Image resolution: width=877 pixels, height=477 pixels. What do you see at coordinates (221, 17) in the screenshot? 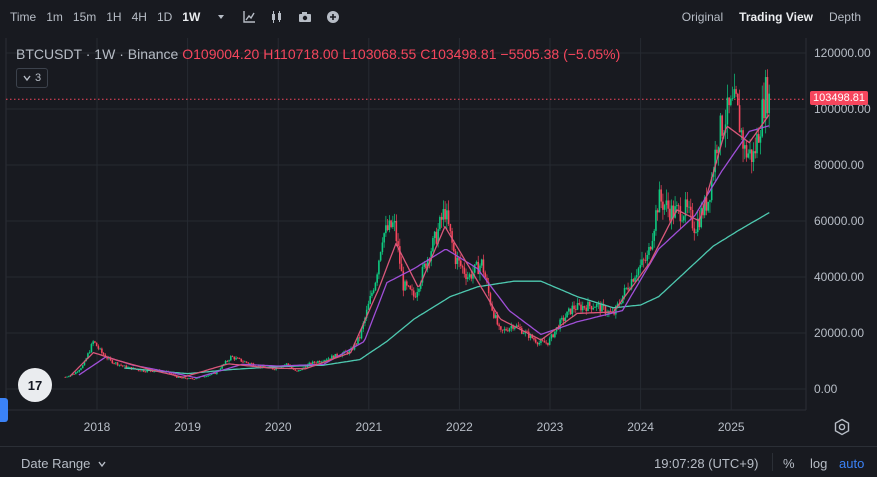
I see `chevron-down-icon` at bounding box center [221, 17].